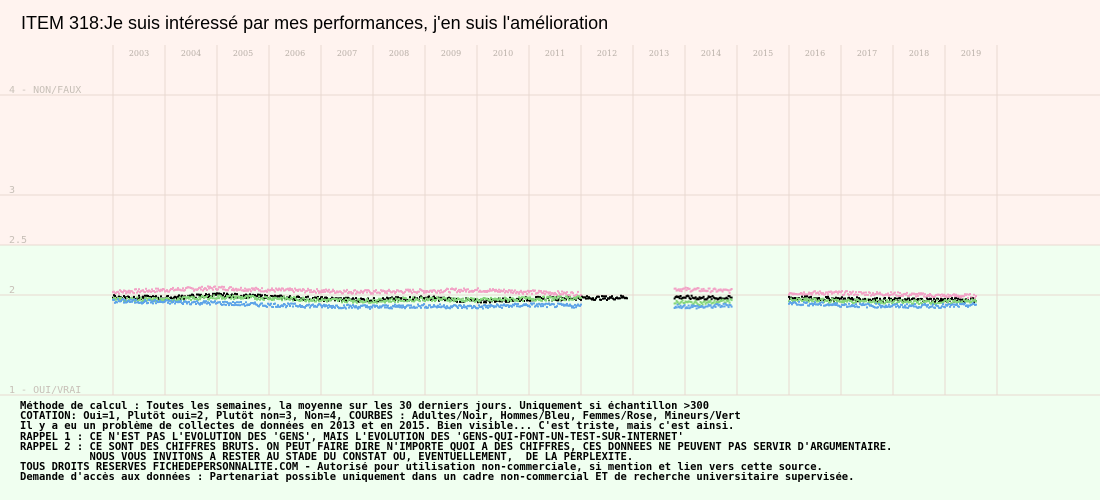 The height and width of the screenshot is (500, 1100). I want to click on year-label: 2018, so click(919, 53).